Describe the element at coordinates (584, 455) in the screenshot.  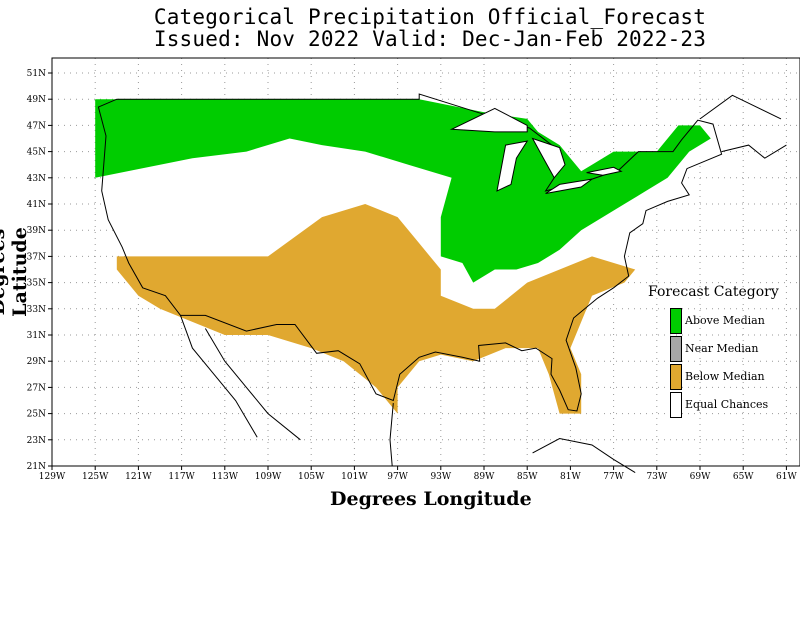
I see `cuba-coast` at that location.